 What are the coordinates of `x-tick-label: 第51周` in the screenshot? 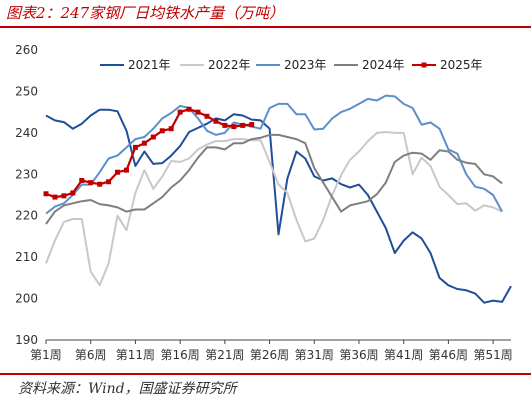 It's located at (492, 355).